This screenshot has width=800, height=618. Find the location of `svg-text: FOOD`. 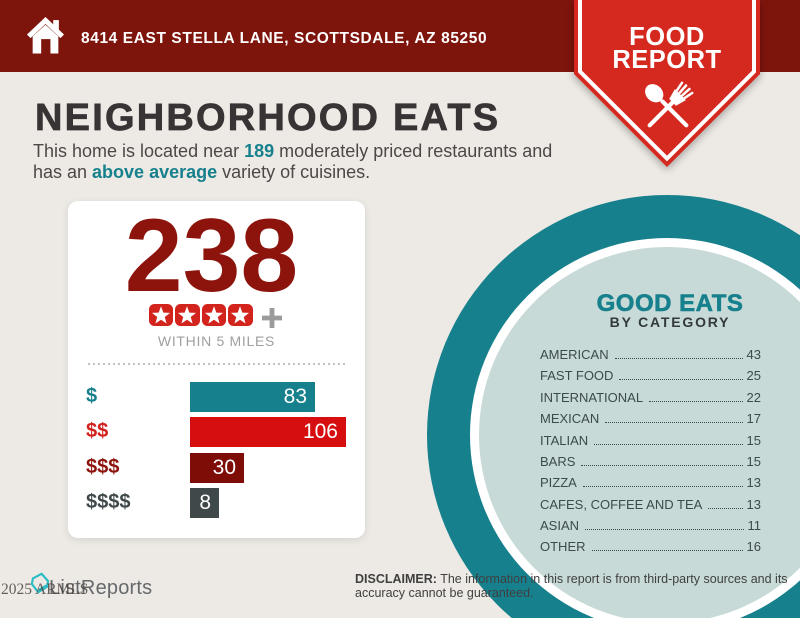

svg-text: FOOD is located at coordinates (667, 37).